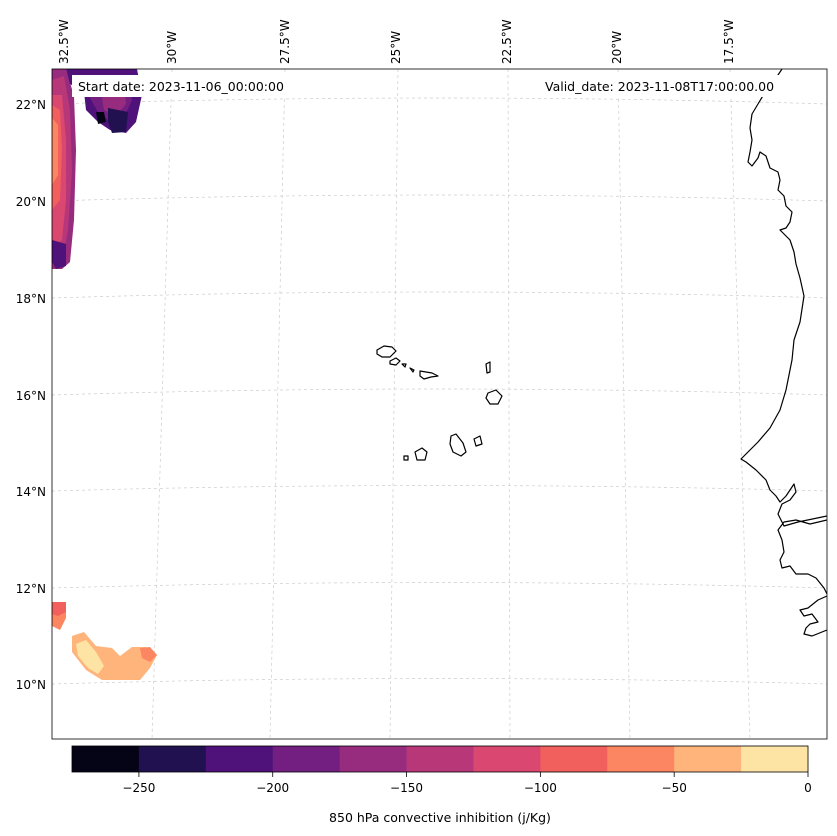 Image resolution: width=837 pixels, height=836 pixels. What do you see at coordinates (412, 370) in the screenshot?
I see `island-sao-nicolau` at bounding box center [412, 370].